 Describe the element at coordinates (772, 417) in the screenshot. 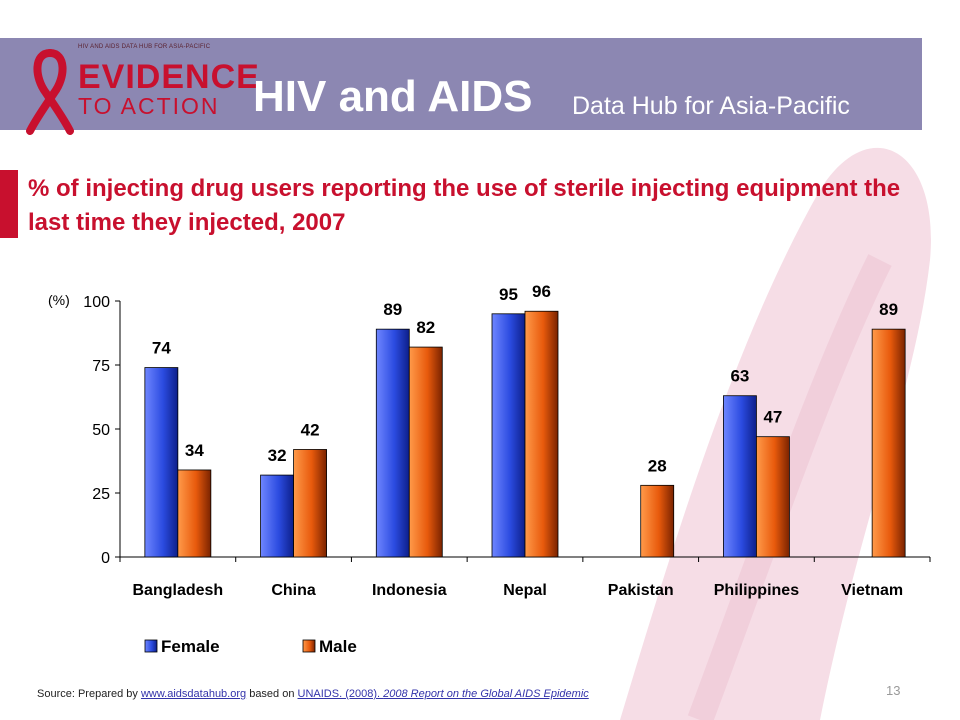

I see `data-label: 47` at that location.